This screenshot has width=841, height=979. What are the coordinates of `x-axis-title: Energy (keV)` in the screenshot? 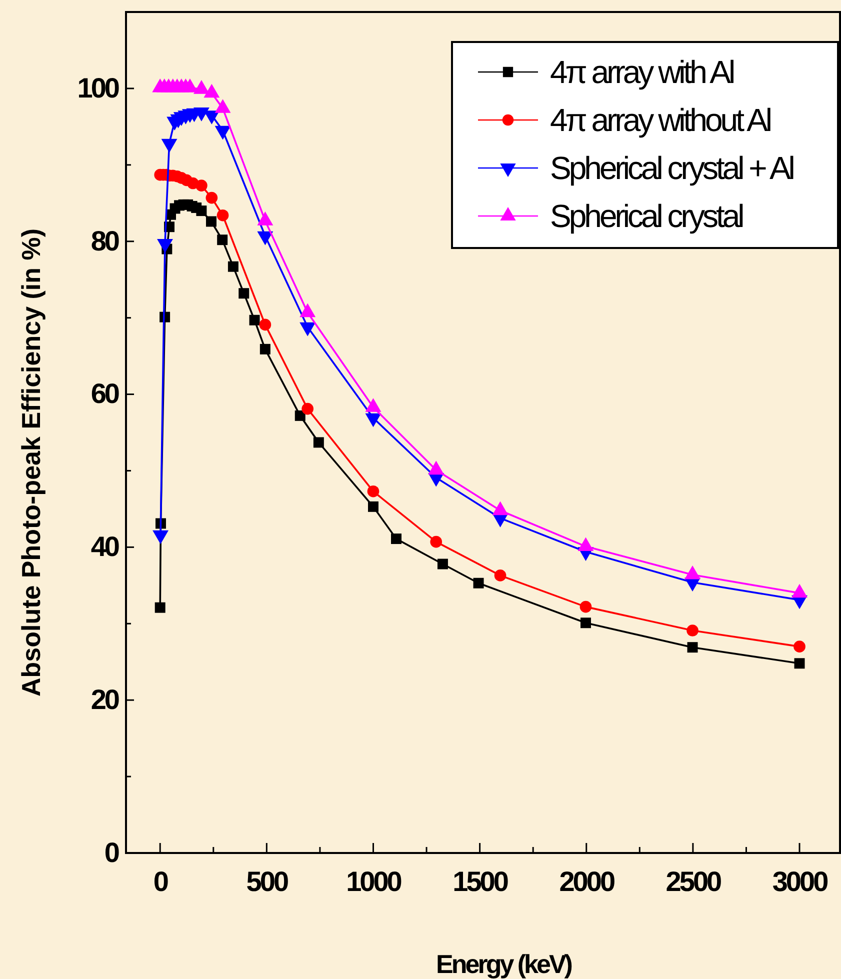 It's located at (504, 964).